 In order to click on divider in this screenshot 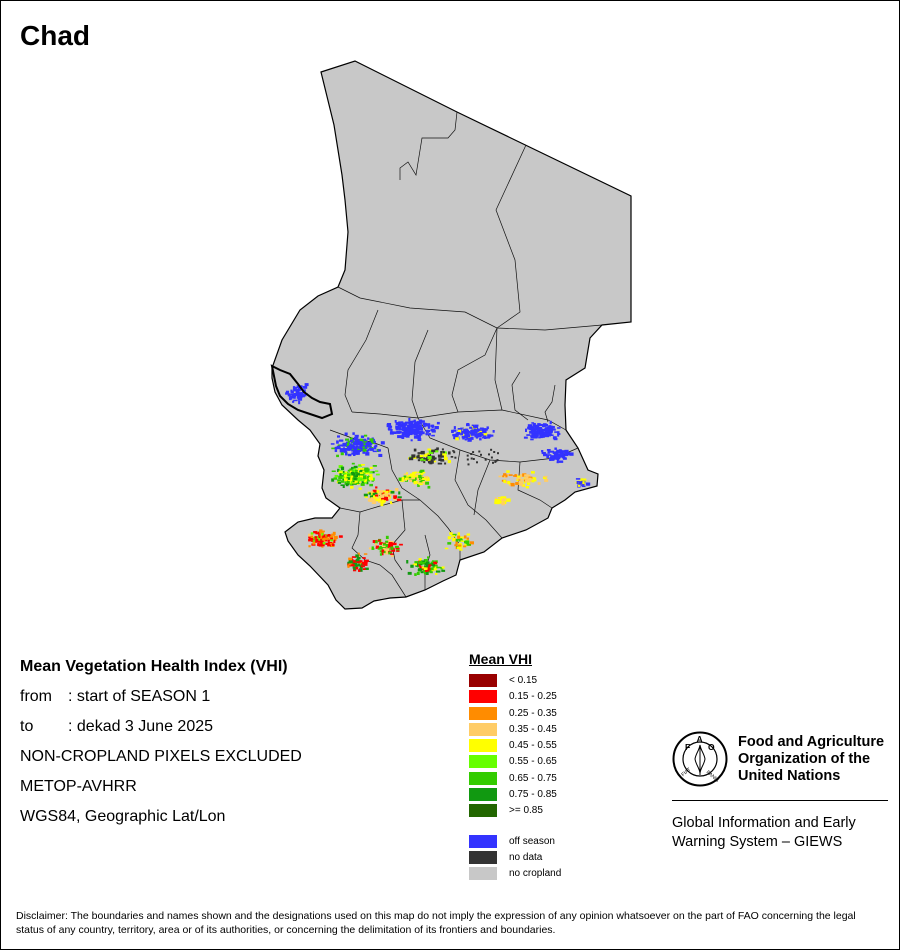, I will do `click(780, 800)`.